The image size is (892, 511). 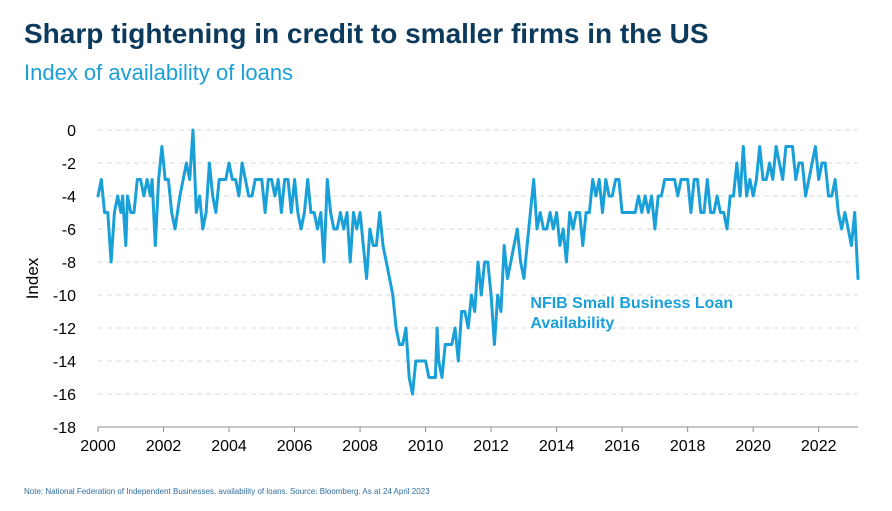 I want to click on y-tick-label: -14, so click(x=64, y=362).